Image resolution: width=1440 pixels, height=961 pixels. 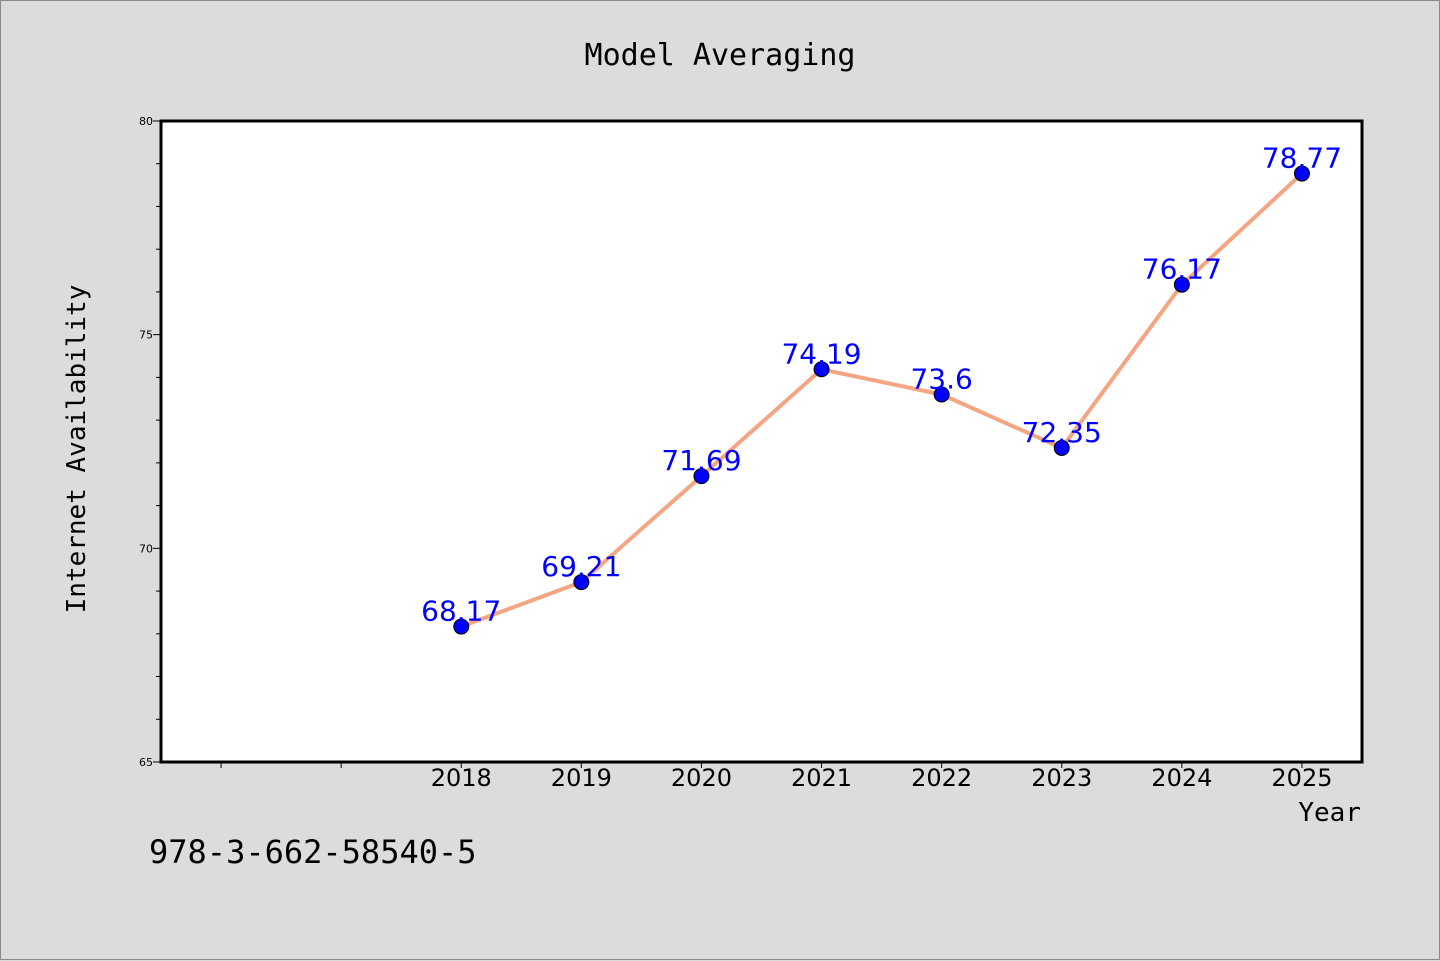 What do you see at coordinates (1301, 778) in the screenshot?
I see `x-tick-label: 2025` at bounding box center [1301, 778].